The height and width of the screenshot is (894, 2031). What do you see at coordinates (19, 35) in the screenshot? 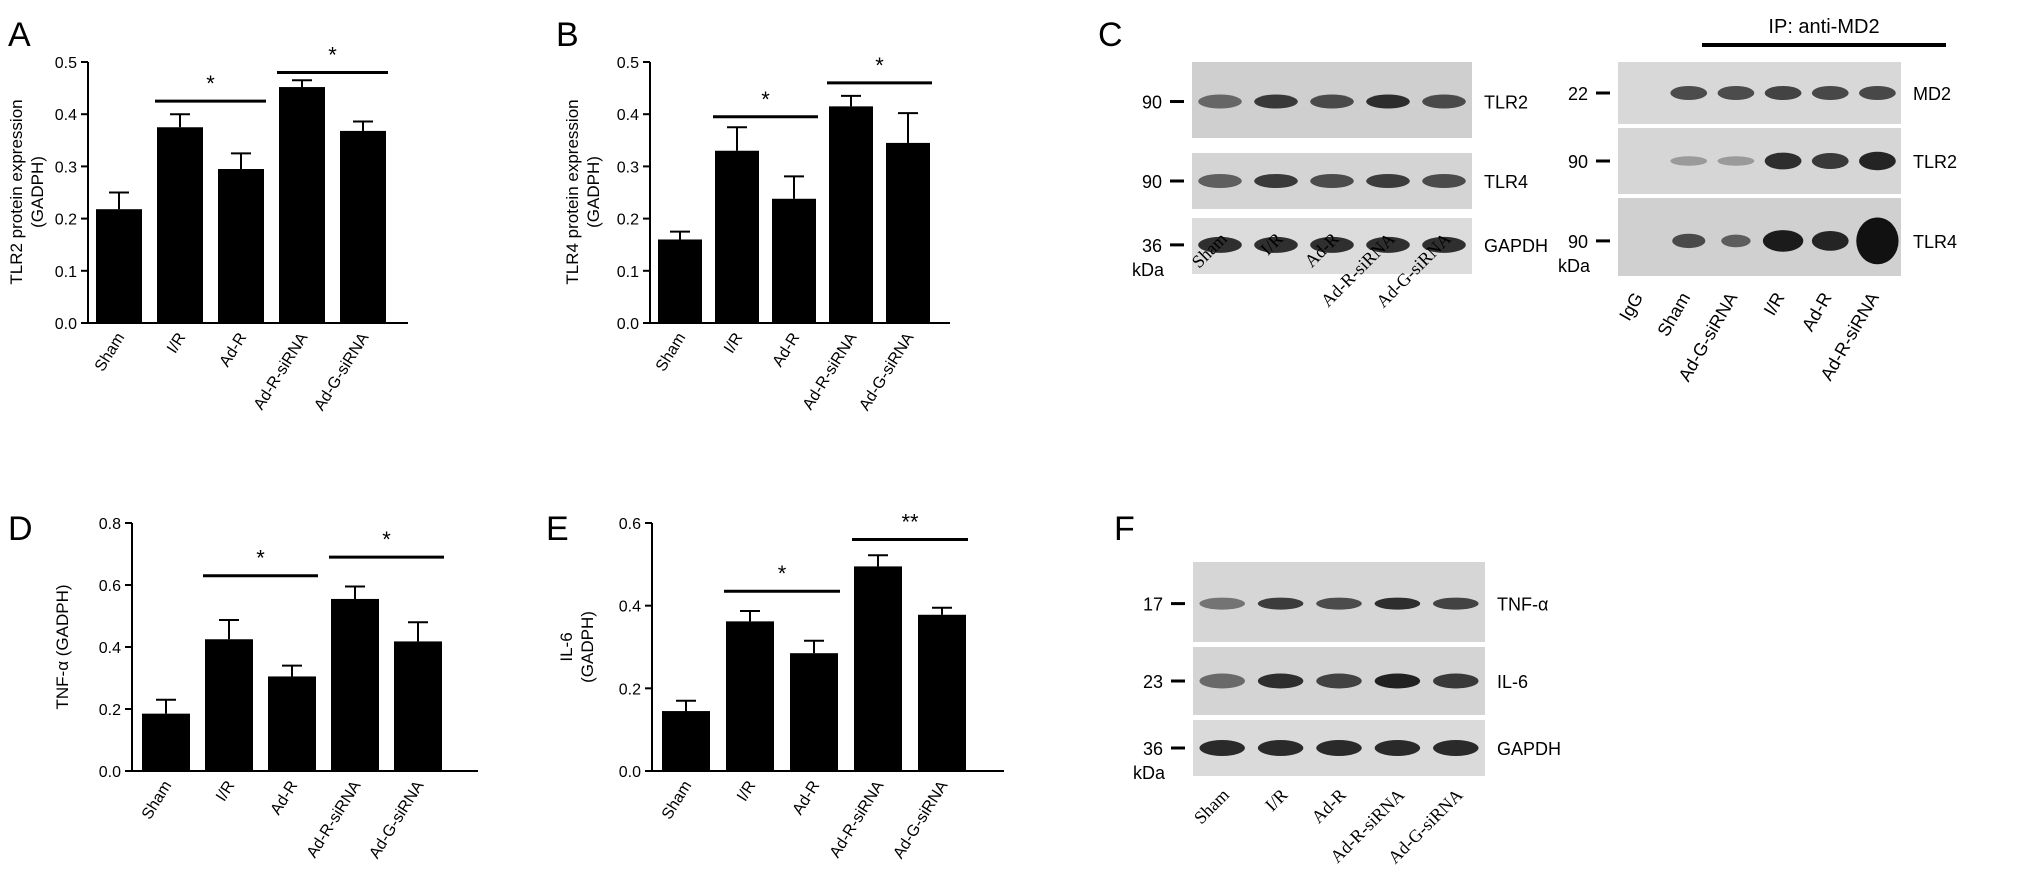
I see `panel-letter-a: A` at bounding box center [19, 35].